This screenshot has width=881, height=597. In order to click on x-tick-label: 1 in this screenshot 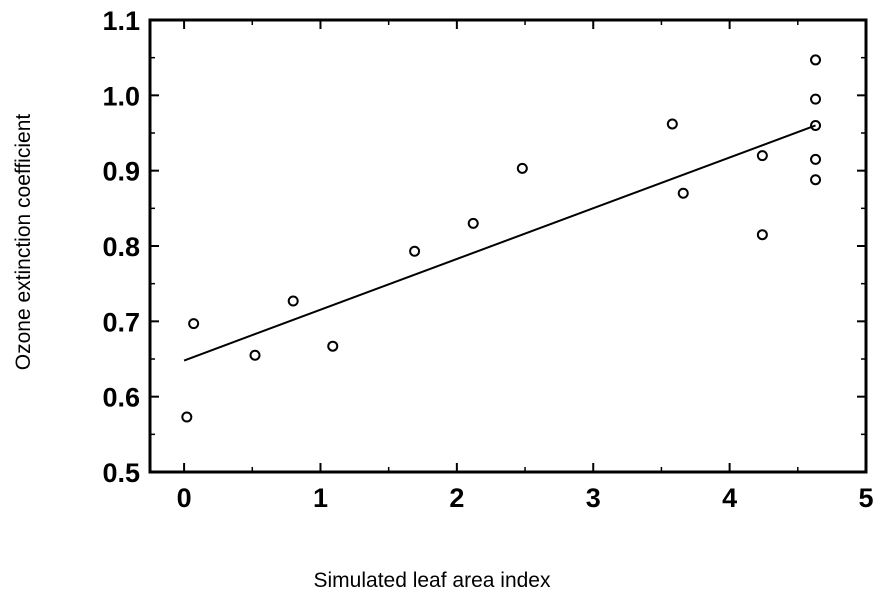, I will do `click(320, 498)`.